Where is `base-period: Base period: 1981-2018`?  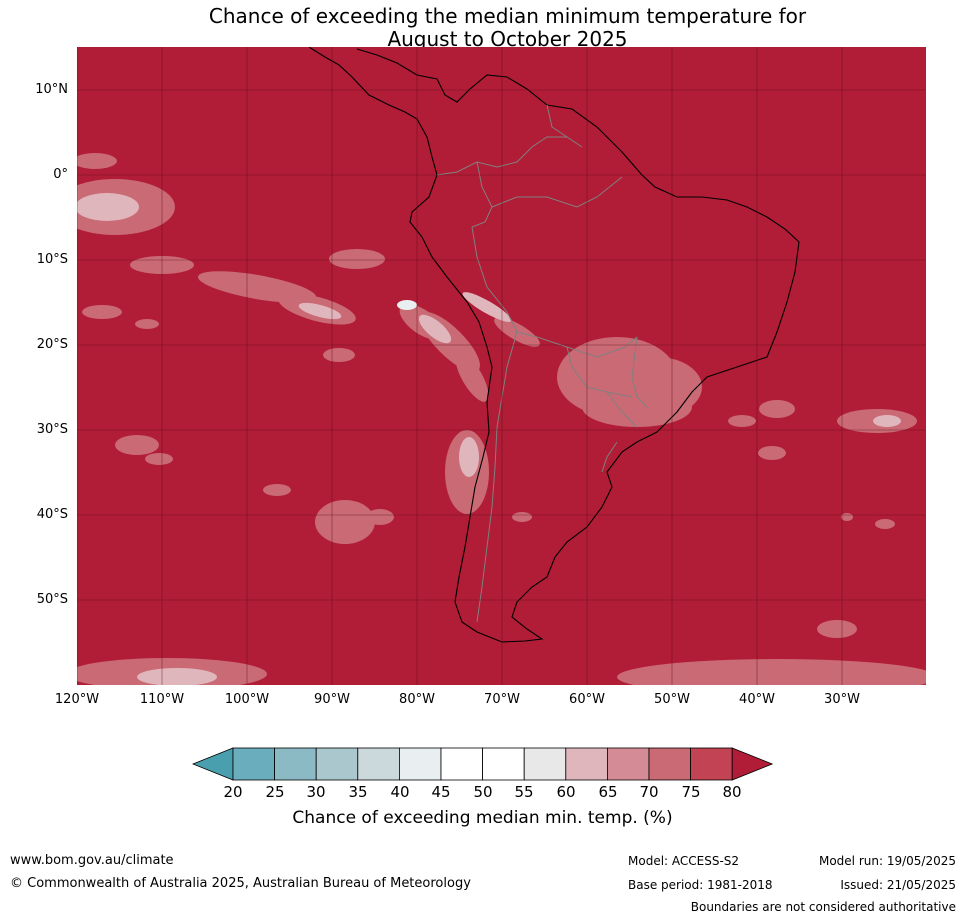
base-period: Base period: 1981-2018 is located at coordinates (700, 885).